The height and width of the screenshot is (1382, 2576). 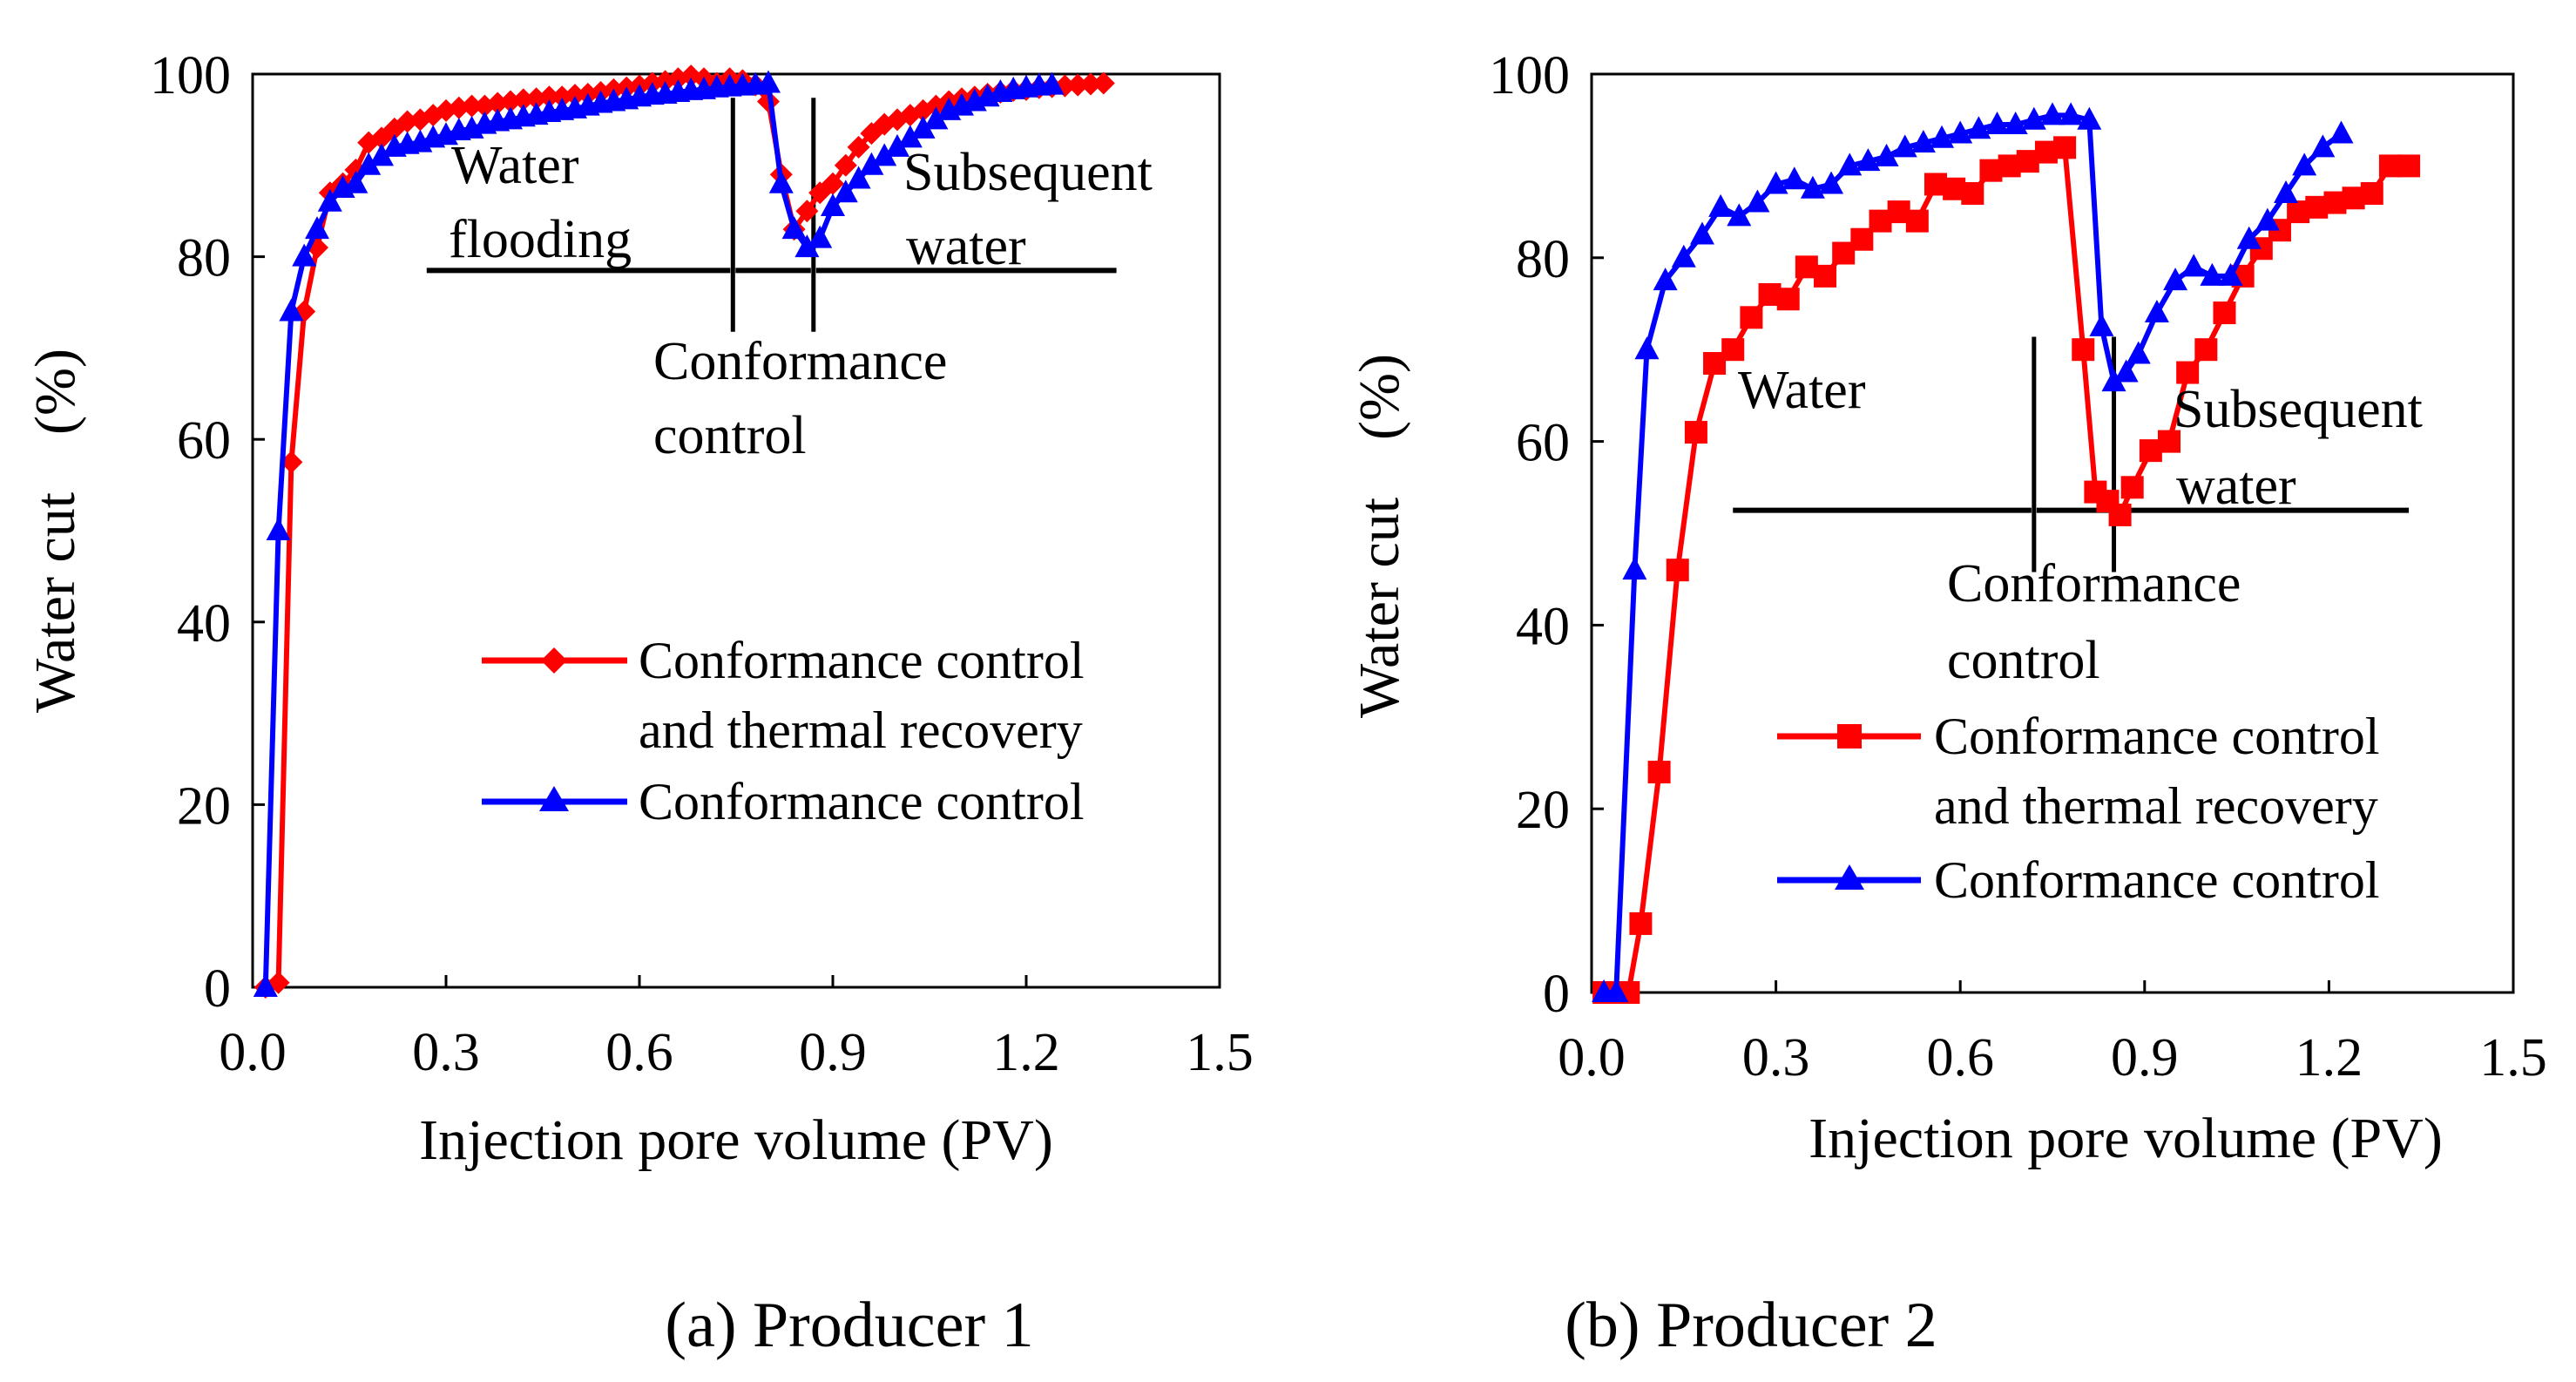 What do you see at coordinates (204, 624) in the screenshot?
I see `y-tick-label: 40` at bounding box center [204, 624].